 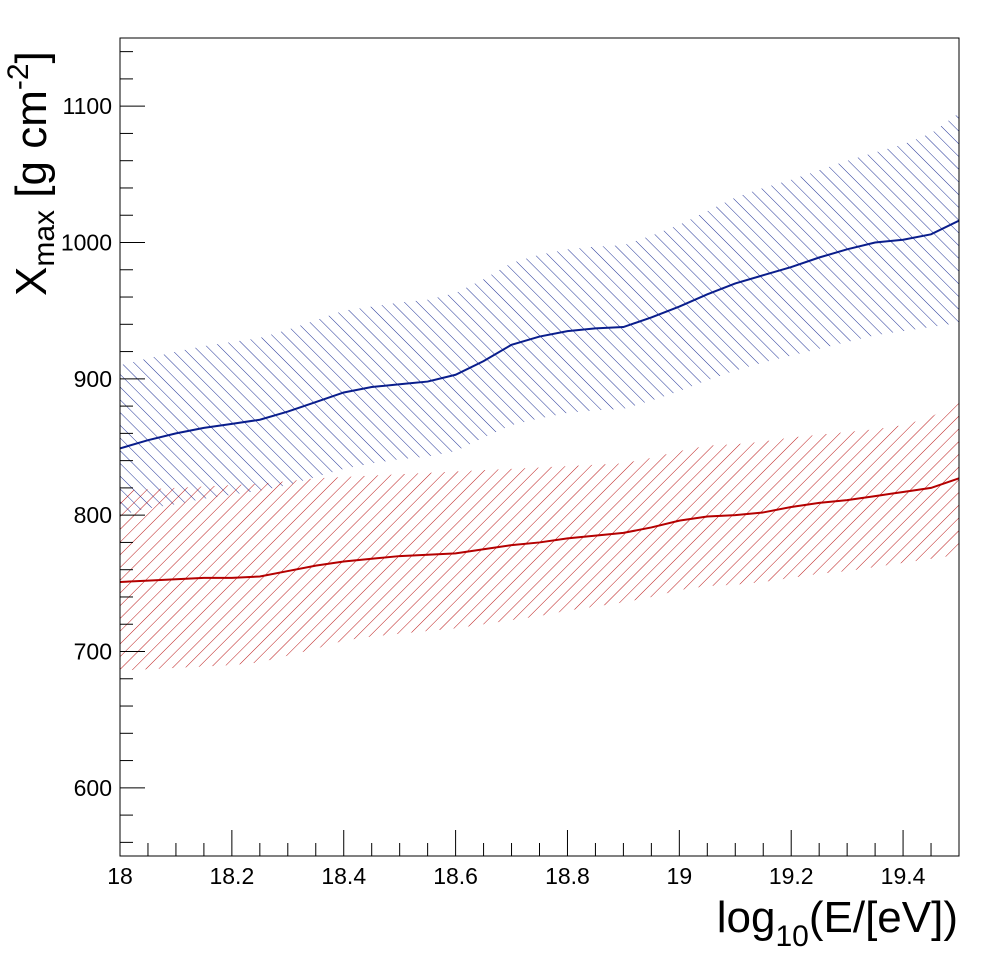 I want to click on x-tick-label: 18.6, so click(x=455, y=876).